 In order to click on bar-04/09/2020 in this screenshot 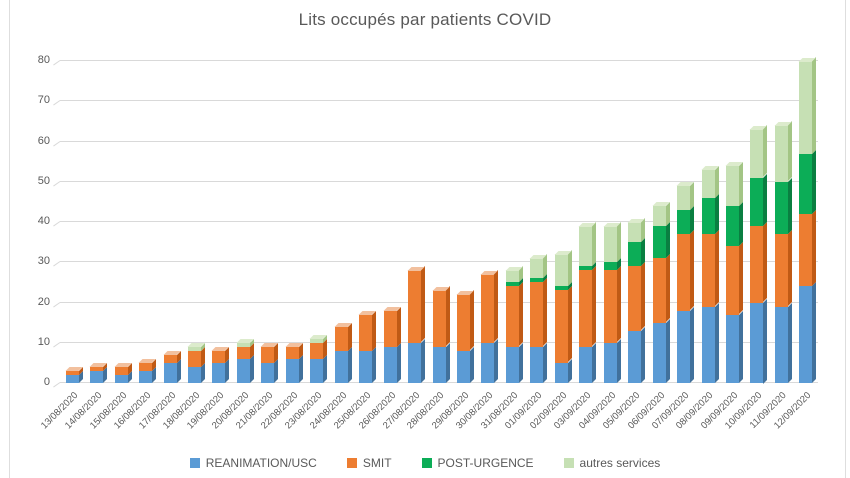, I will do `click(612, 302)`.